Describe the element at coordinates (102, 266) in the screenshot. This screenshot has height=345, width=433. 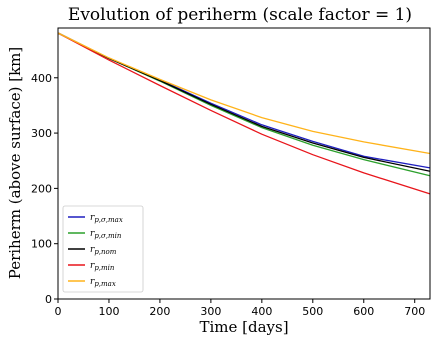
I see `legend-label: rp,min` at that location.